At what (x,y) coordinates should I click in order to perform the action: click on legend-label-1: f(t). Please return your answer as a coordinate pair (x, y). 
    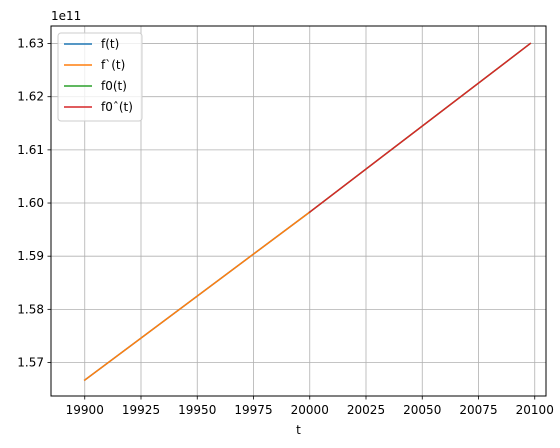
    Looking at the image, I should click on (110, 44).